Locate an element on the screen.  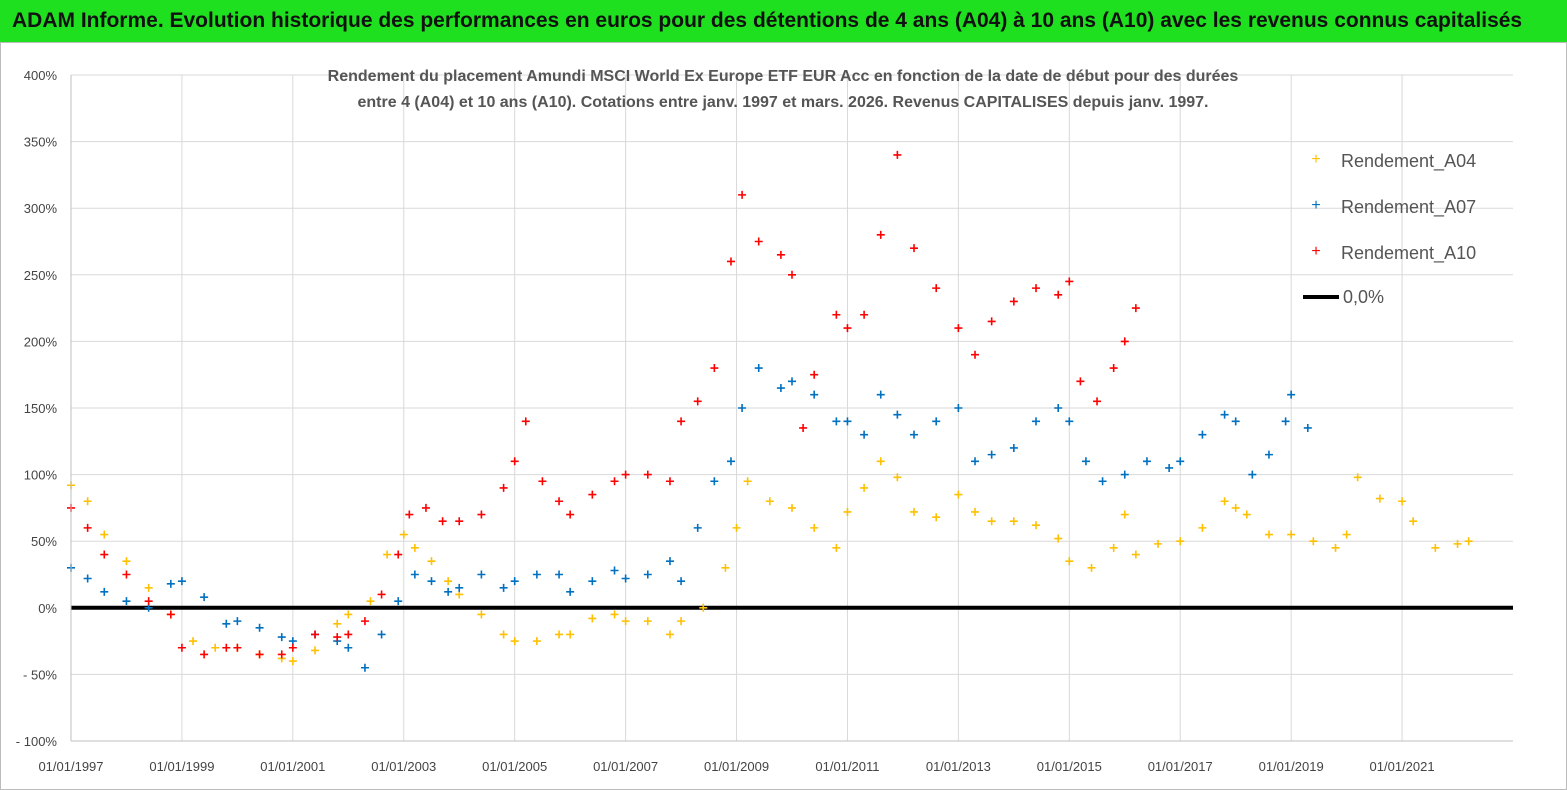
x-tick-label: 01/01/2013 is located at coordinates (958, 766).